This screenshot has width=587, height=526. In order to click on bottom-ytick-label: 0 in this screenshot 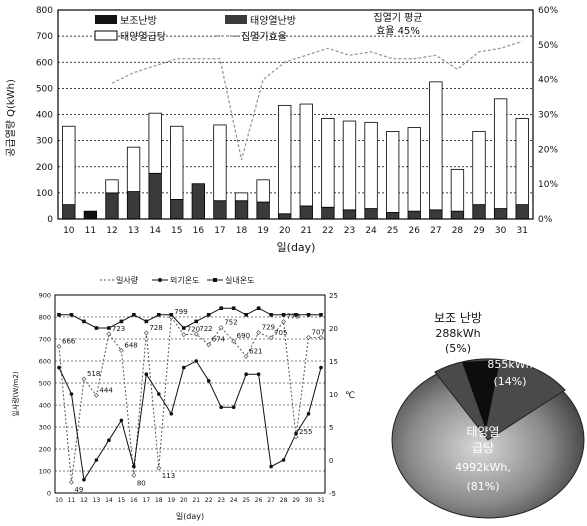, I will do `click(49, 494)`.